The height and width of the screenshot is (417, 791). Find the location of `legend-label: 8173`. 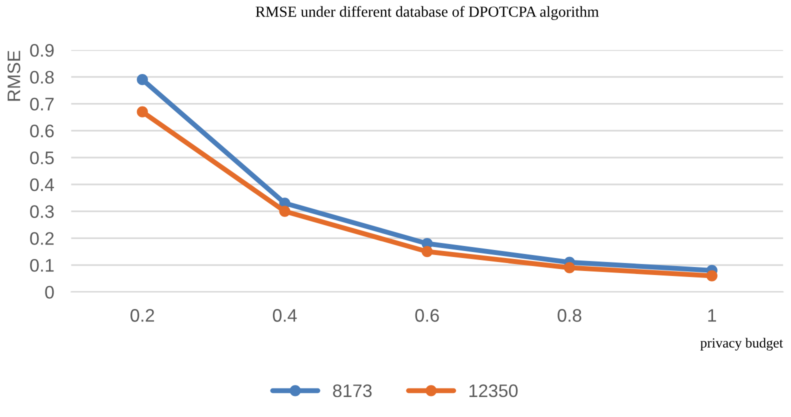

legend-label: 8173 is located at coordinates (352, 391).